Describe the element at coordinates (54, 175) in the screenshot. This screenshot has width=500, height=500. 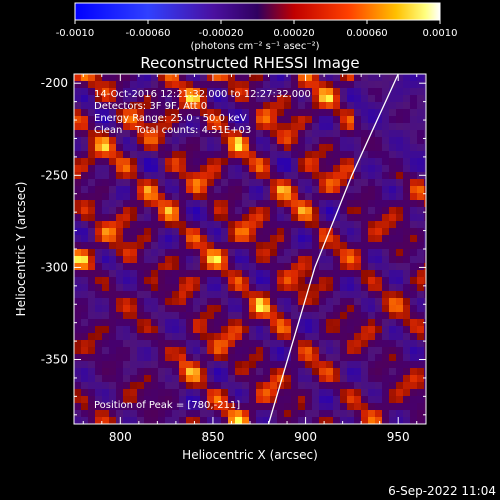
I see `y-tick-label: -250` at that location.